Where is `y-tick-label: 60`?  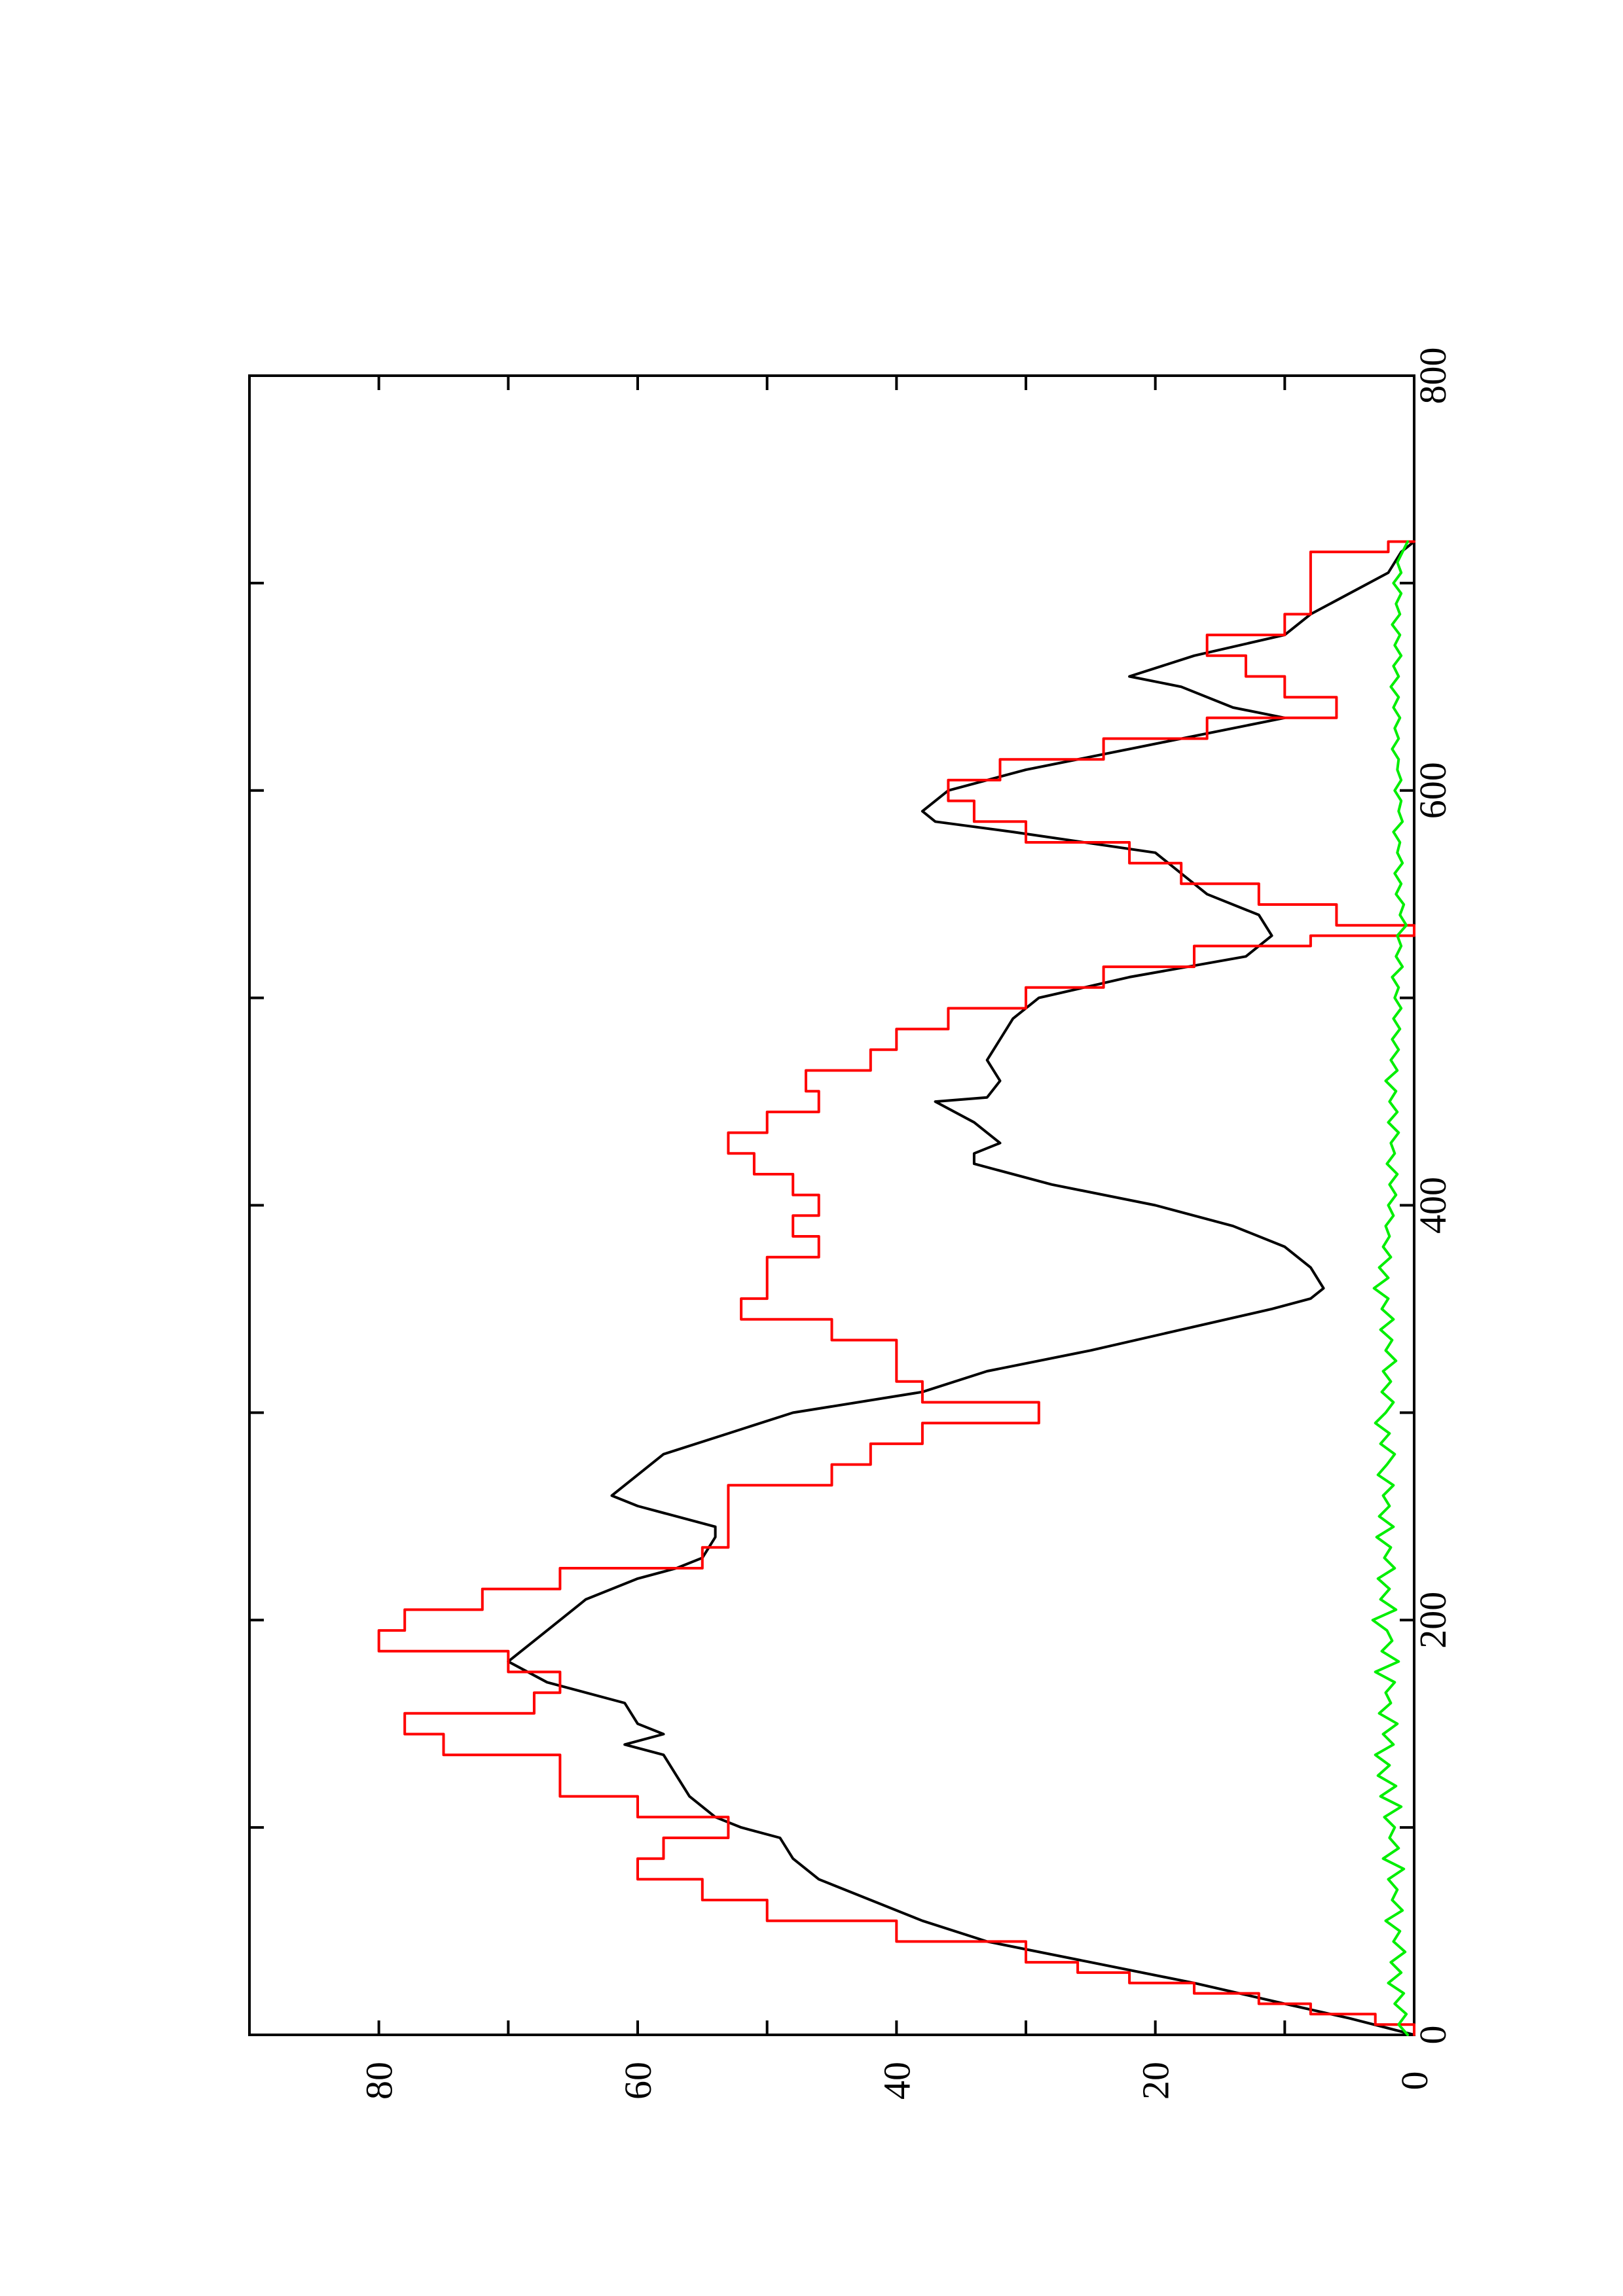 y-tick-label: 60 is located at coordinates (638, 2081).